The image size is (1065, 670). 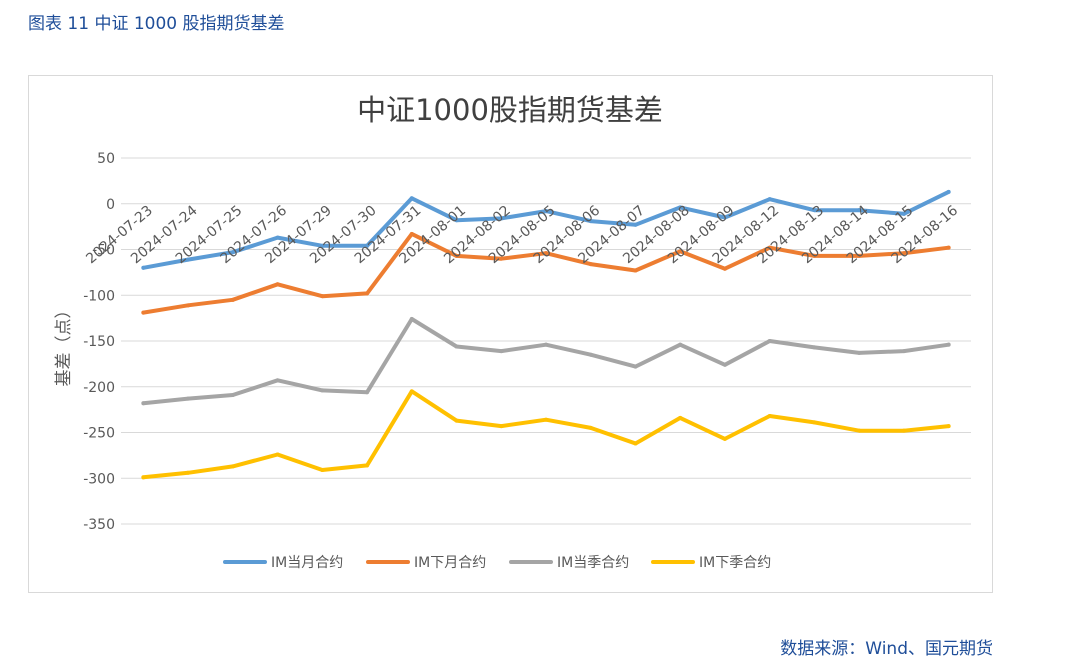 I want to click on legend-label: IM当月合约, so click(x=307, y=563).